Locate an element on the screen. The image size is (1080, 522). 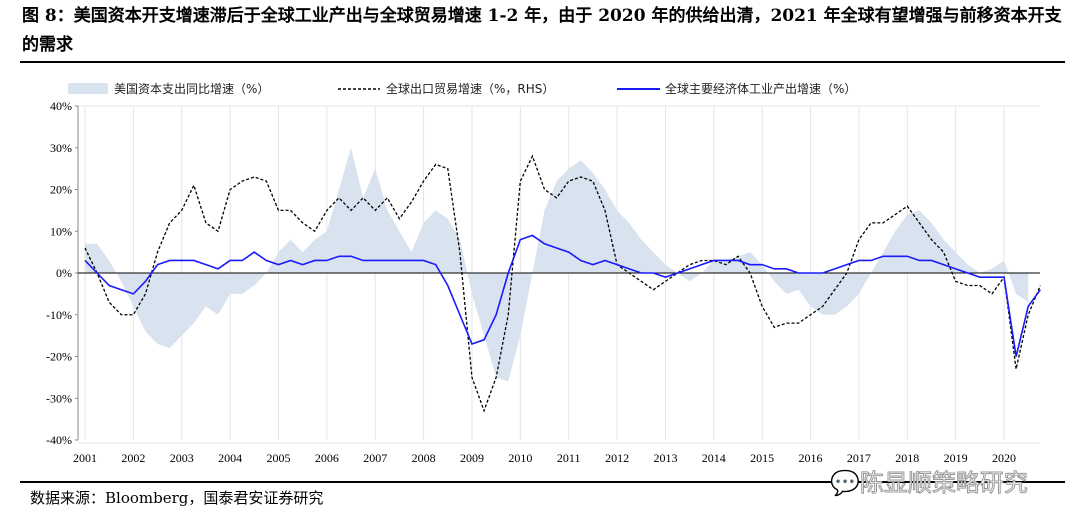
watermark: 💬陈显顺策略研究 is located at coordinates (929, 483).